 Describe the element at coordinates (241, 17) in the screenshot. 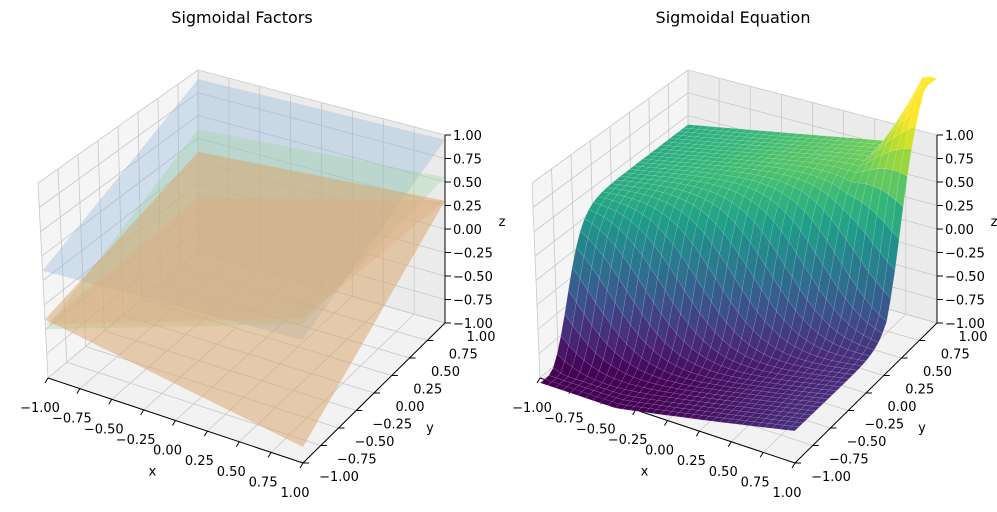

I see `chart-title: Sigmoidal Factors` at that location.